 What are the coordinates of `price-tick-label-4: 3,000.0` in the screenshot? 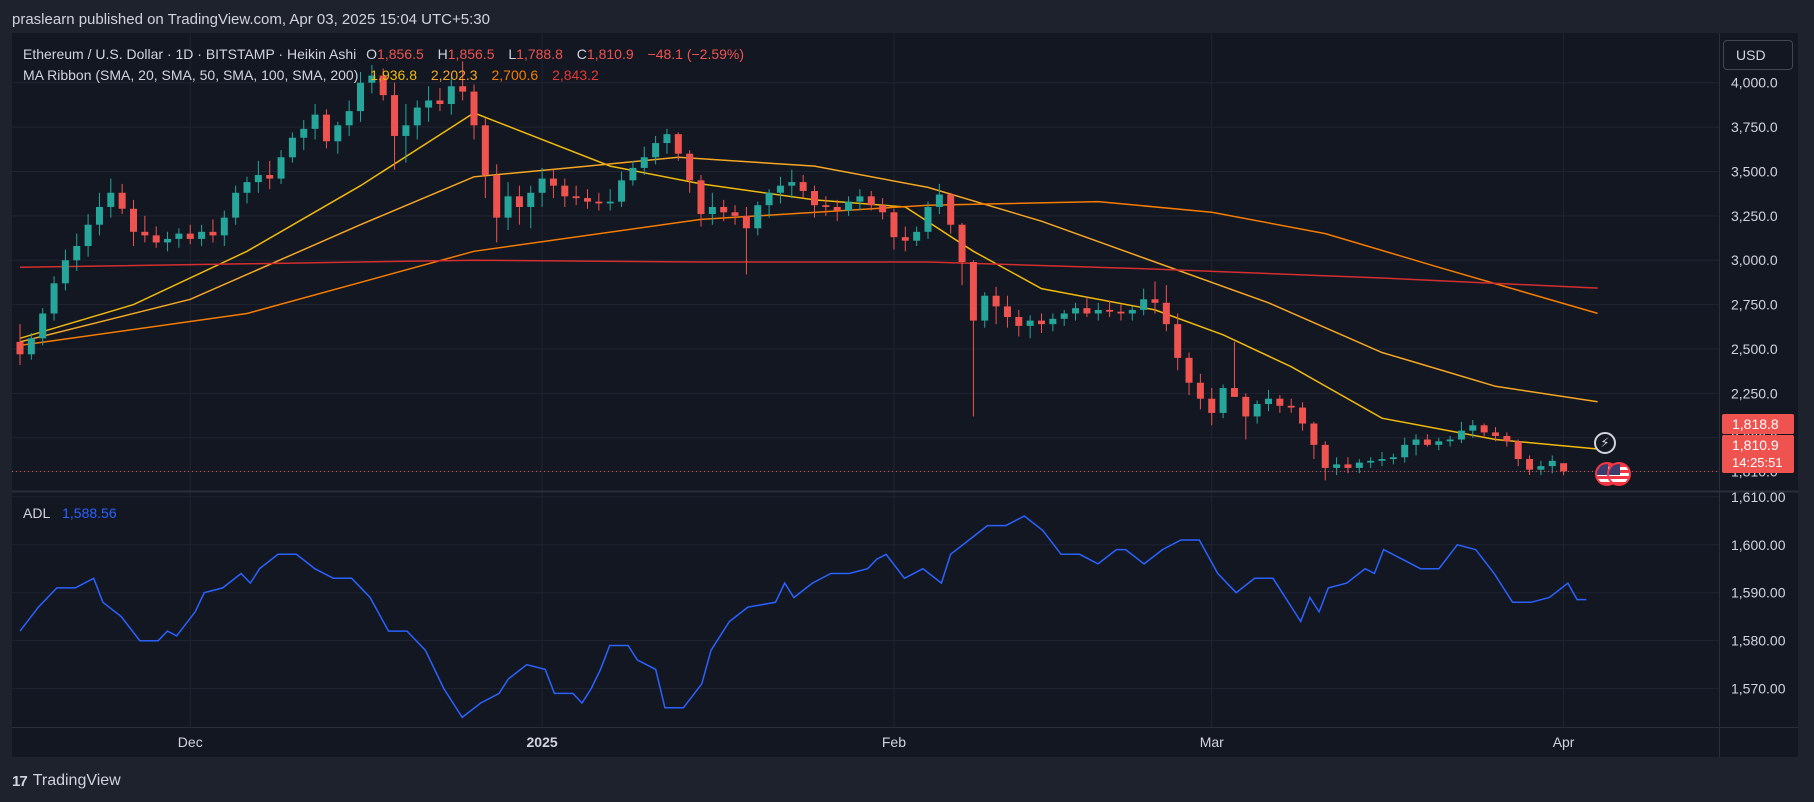 It's located at (1754, 260).